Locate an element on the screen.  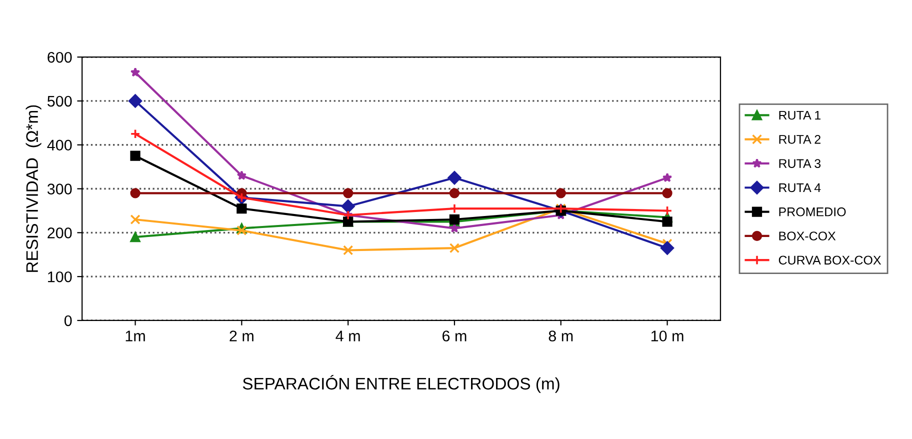
x-tick-label: 10 m is located at coordinates (667, 336).